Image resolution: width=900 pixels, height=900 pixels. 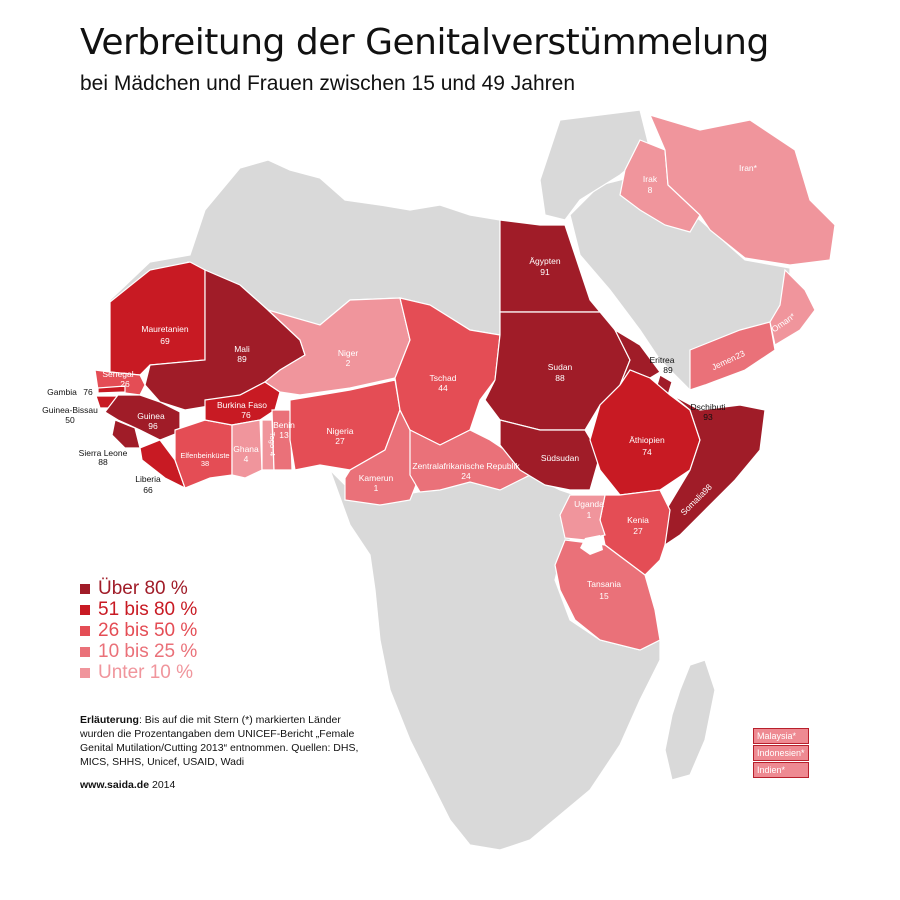 I want to click on legend-label: 51 bis 80 %, so click(x=148, y=609).